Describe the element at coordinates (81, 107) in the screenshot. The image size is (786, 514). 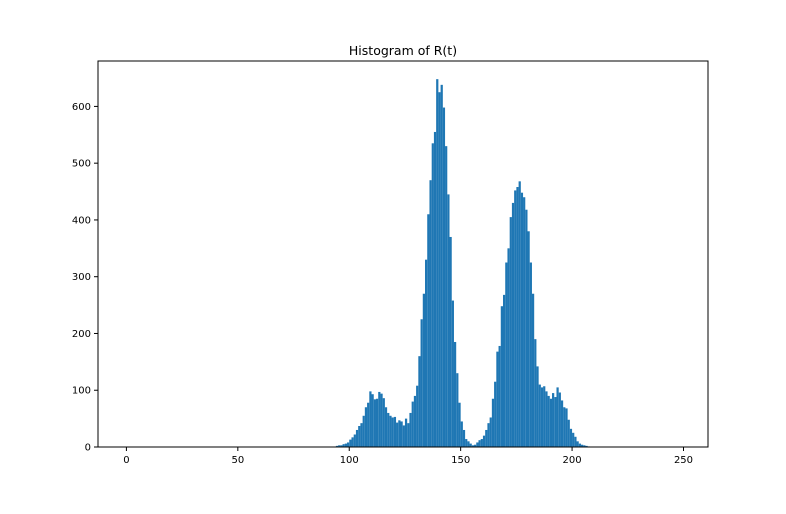
I see `y-tick-label-600: 600` at that location.